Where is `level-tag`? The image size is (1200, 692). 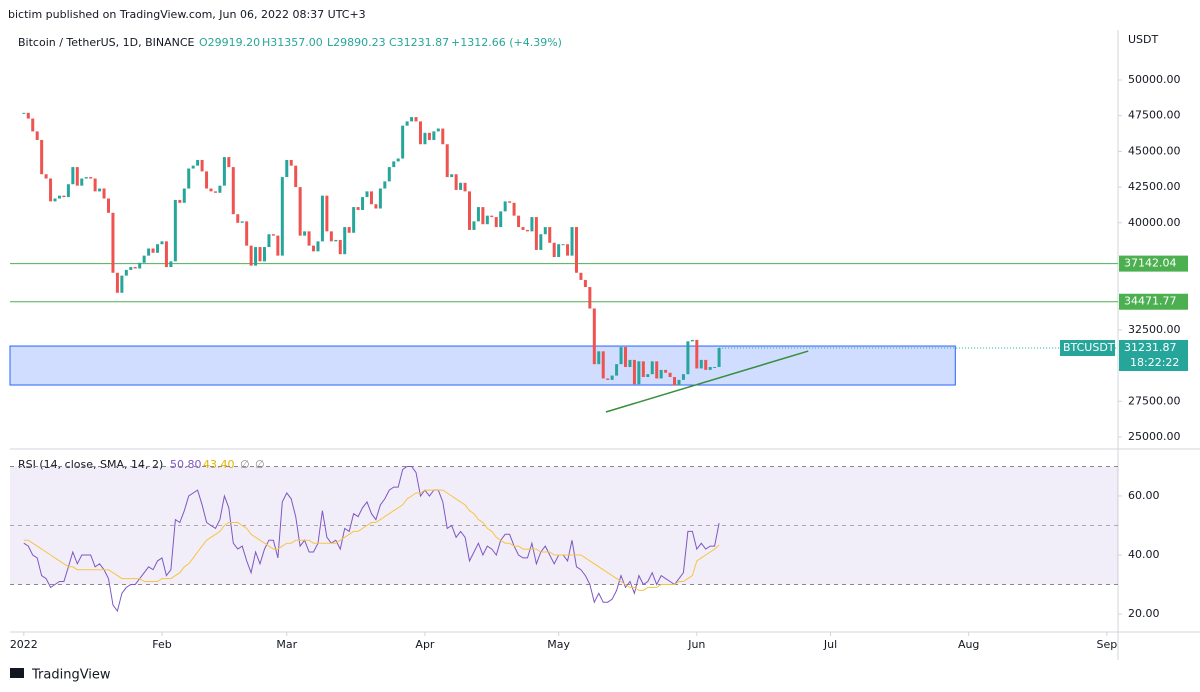 level-tag is located at coordinates (1153, 263).